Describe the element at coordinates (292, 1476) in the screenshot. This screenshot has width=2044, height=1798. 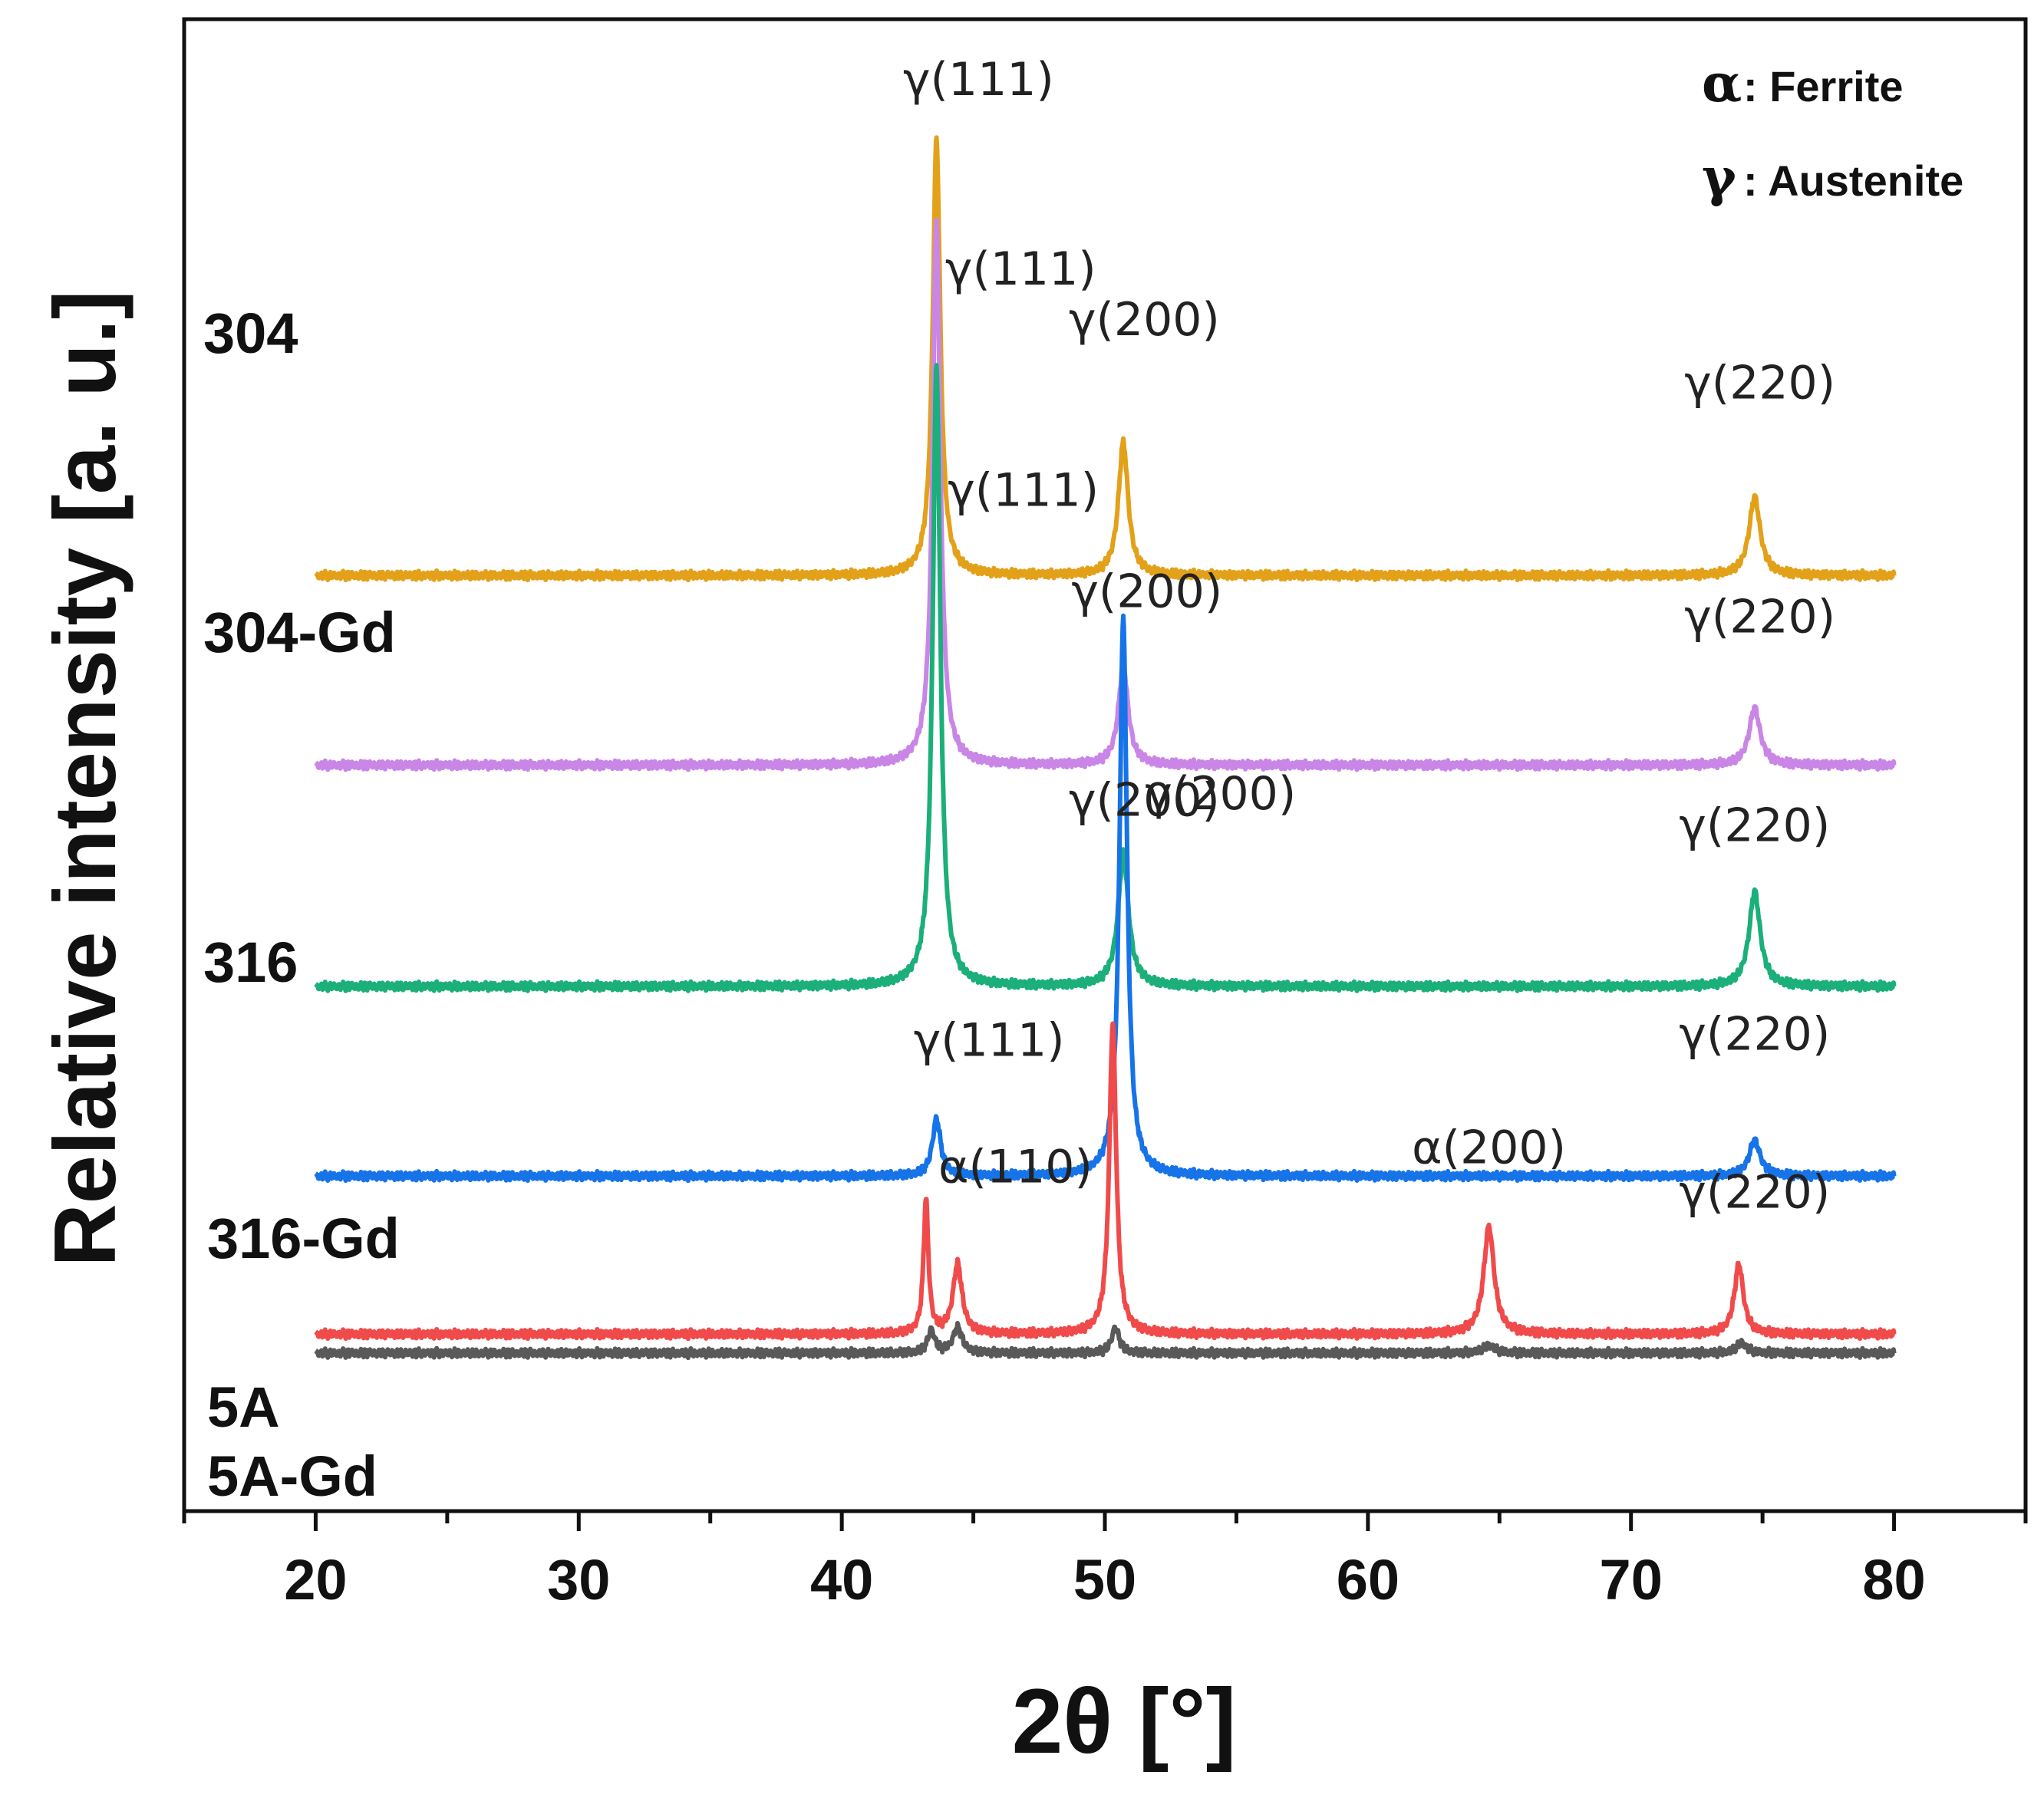
I see `series-5A-Gd-label: 5A-Gd` at that location.